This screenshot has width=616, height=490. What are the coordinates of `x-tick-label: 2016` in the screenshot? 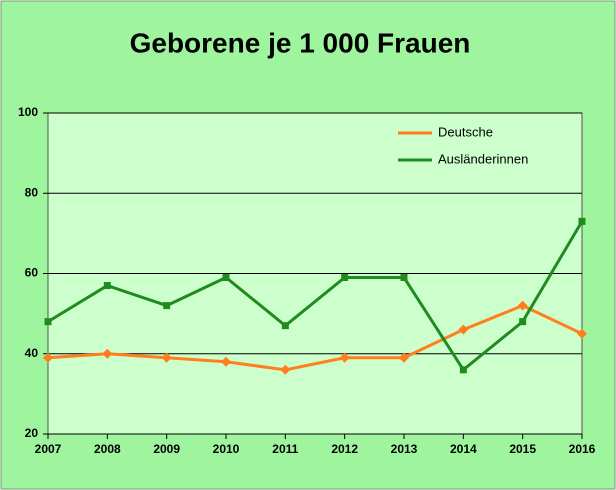 It's located at (582, 449).